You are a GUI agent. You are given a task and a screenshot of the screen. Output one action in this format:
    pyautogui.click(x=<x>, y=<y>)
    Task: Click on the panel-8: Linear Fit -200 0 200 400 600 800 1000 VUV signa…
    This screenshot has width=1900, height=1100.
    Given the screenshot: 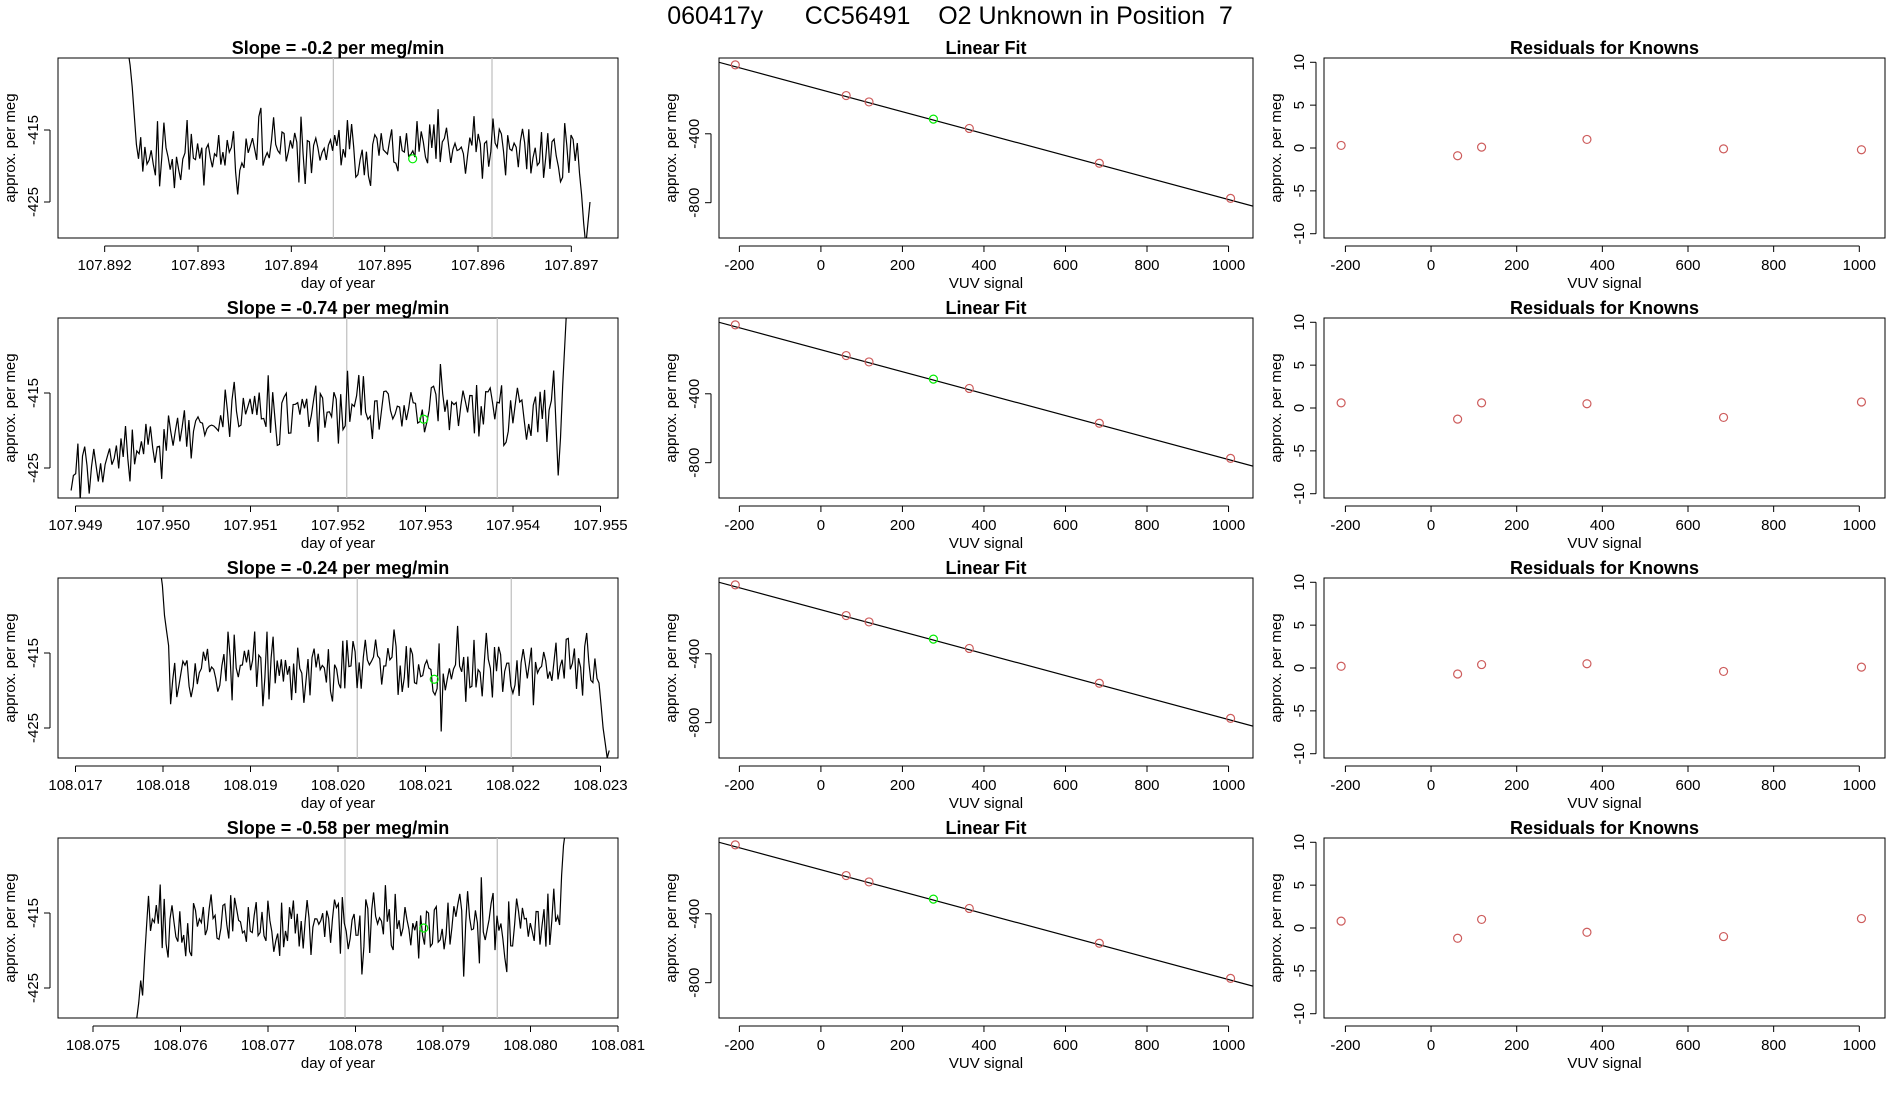 What is the action you would take?
    pyautogui.click(x=958, y=685)
    